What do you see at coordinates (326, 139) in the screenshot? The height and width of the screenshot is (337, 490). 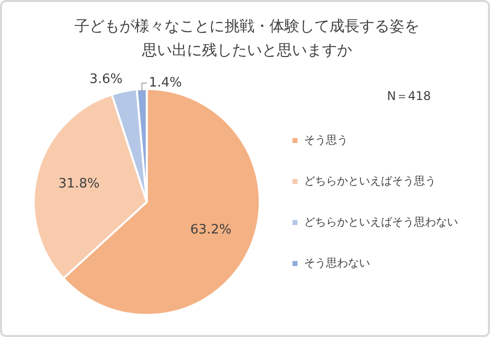 I see `legend-label: そう思う` at bounding box center [326, 139].